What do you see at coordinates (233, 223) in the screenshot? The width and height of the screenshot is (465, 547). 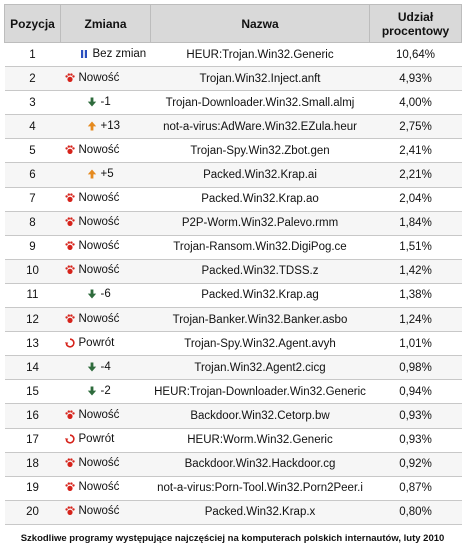 I see `table-row: 8 Nowość P2P-Worm.Win32.Palevo.rmm 1,84%` at bounding box center [233, 223].